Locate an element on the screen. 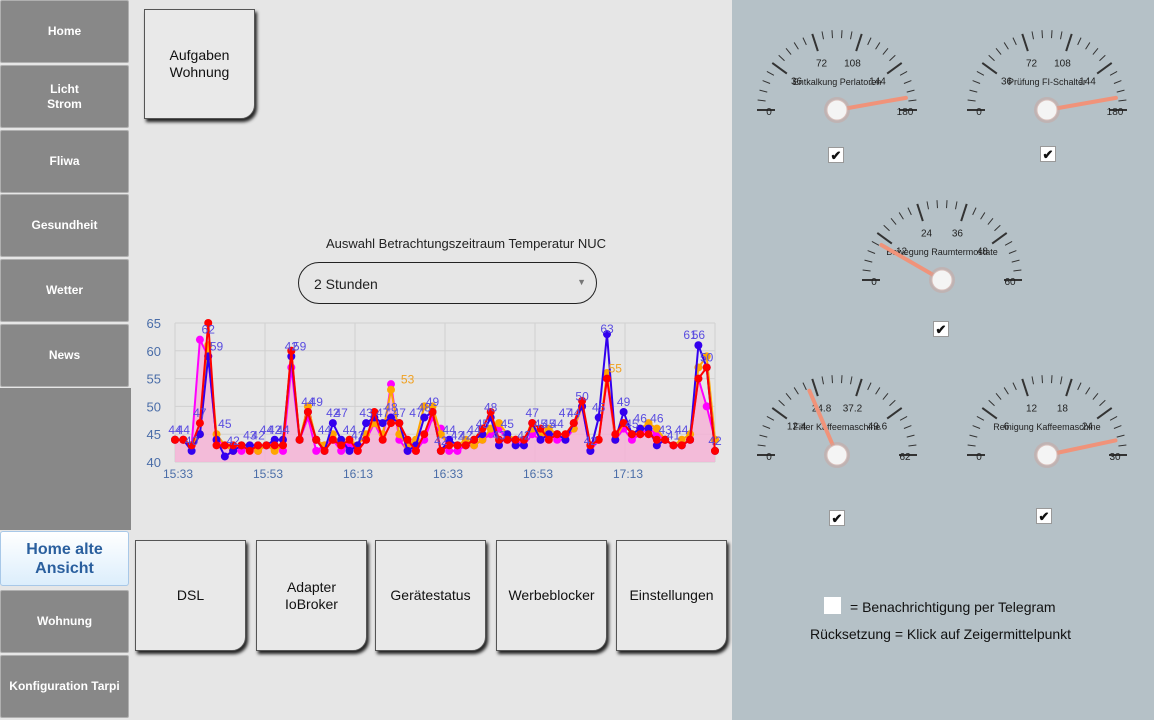  gauge-tick-label: 48 is located at coordinates (983, 252).